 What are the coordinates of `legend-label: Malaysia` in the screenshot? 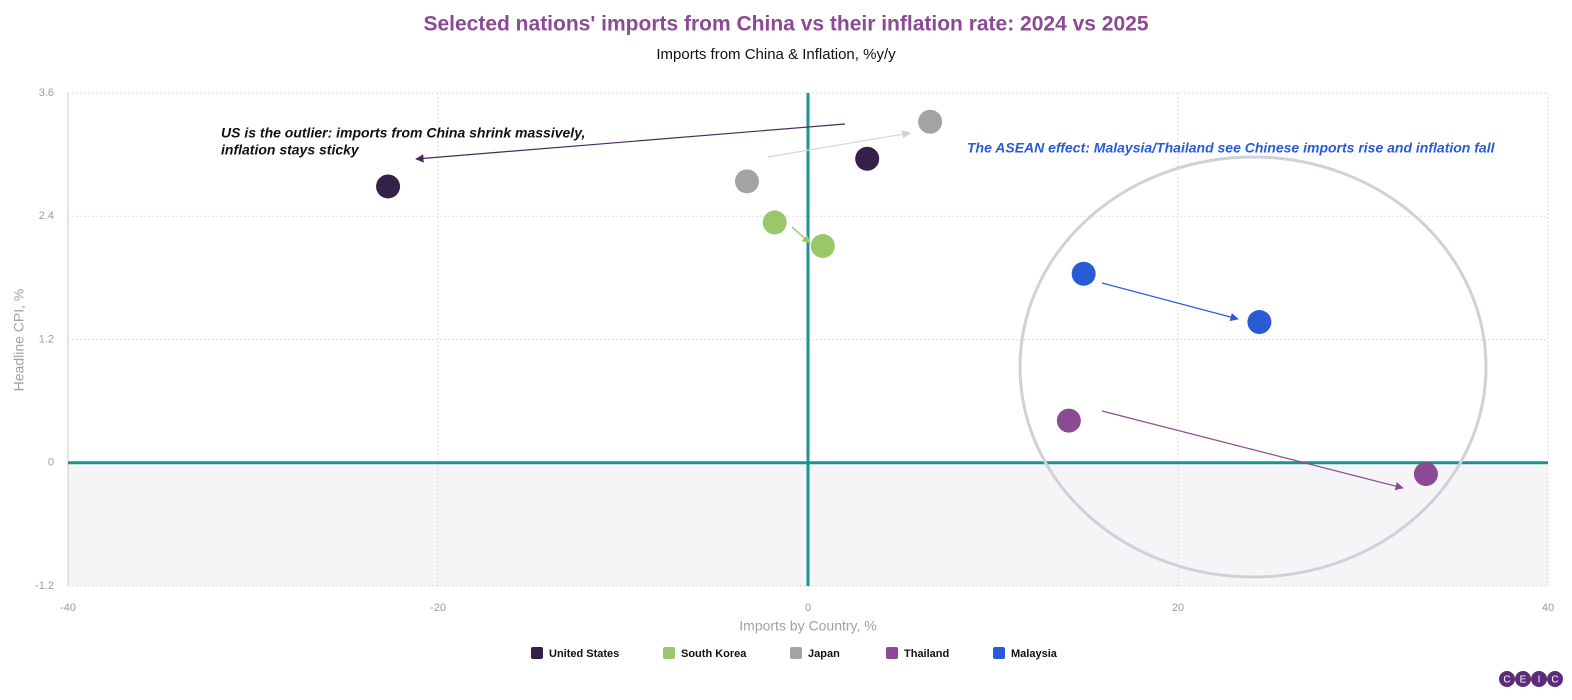 It's located at (1034, 654).